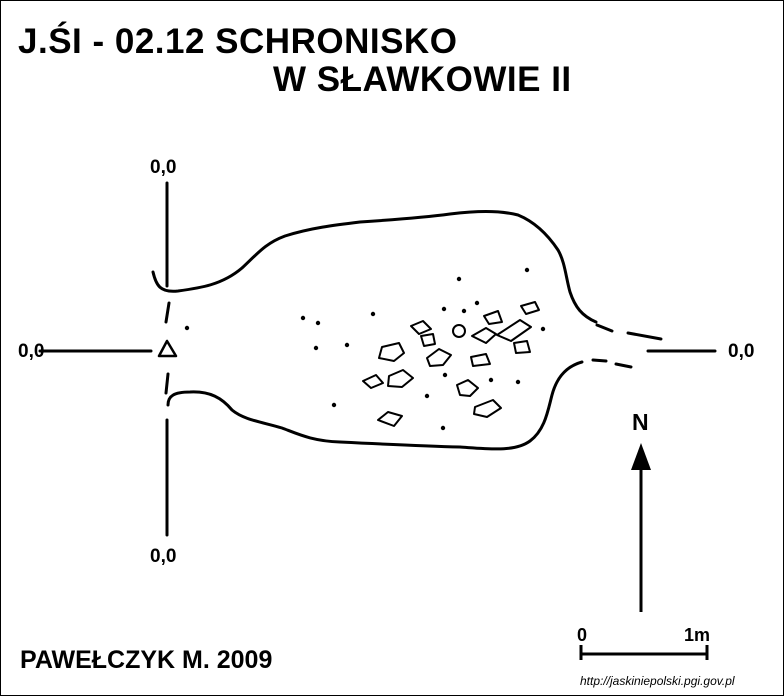 This screenshot has width=784, height=696. I want to click on debris-dots, so click(365, 349).